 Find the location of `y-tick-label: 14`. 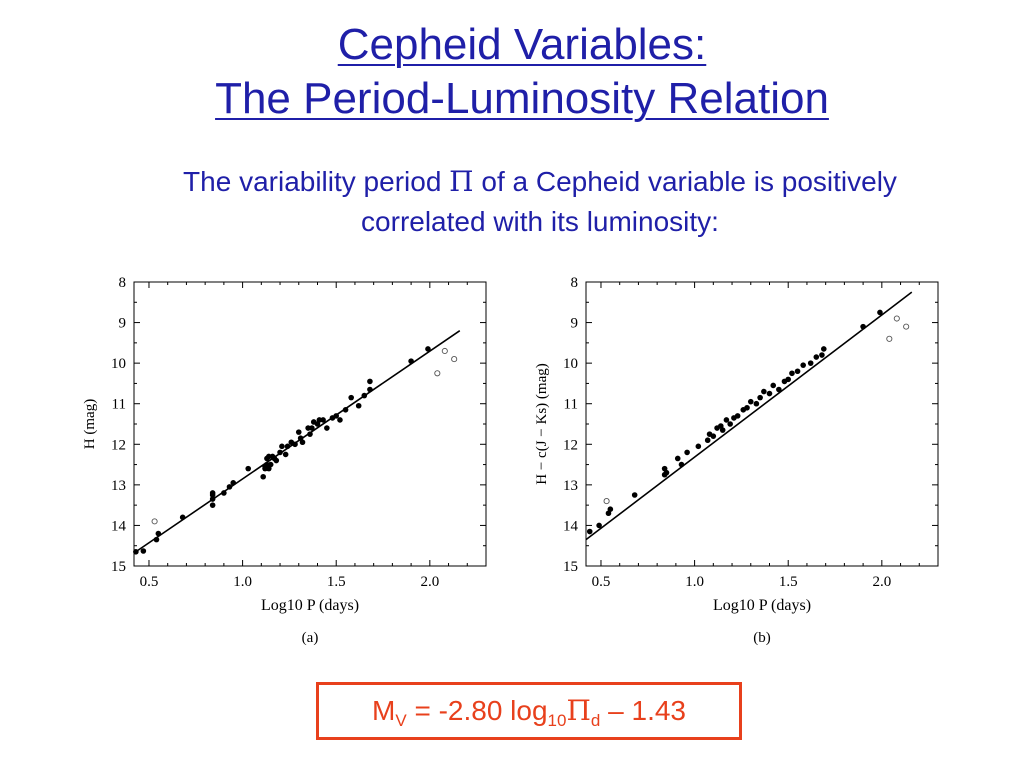

y-tick-label: 14 is located at coordinates (119, 526).